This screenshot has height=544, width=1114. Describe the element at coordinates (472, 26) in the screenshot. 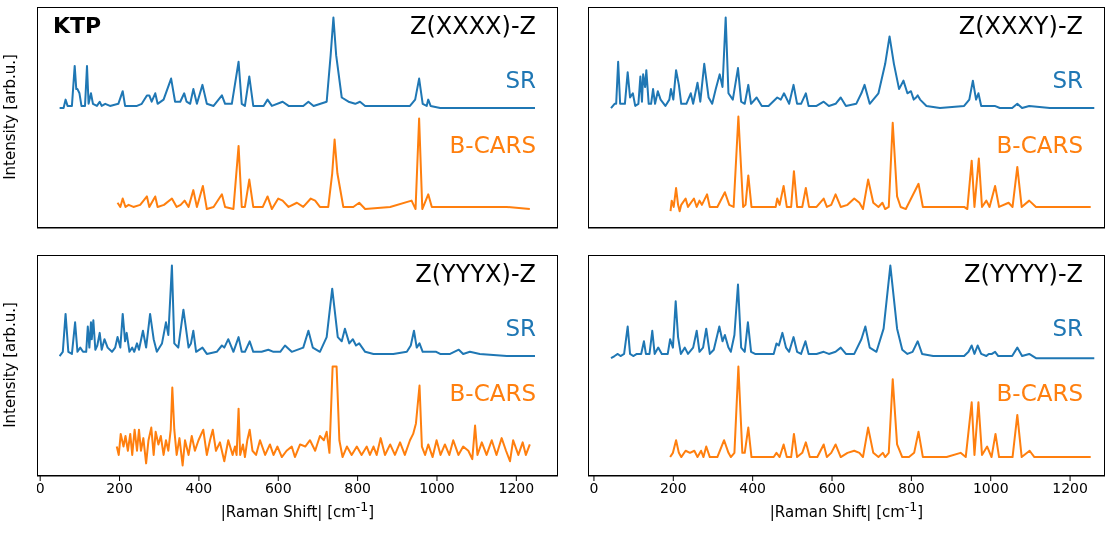

I see `chart-title: Z(XXXX)-Z` at that location.